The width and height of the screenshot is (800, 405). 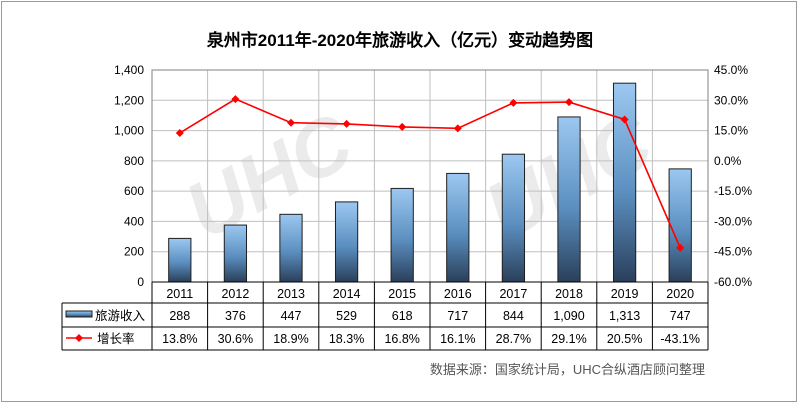 What do you see at coordinates (180, 260) in the screenshot?
I see `bar-2011` at bounding box center [180, 260].